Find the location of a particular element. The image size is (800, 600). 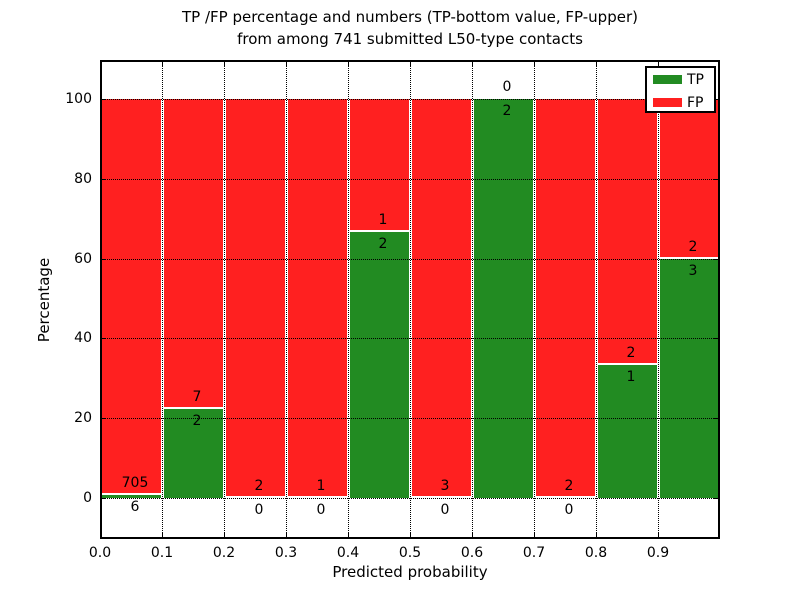

fp-count-label: 7 is located at coordinates (197, 397).